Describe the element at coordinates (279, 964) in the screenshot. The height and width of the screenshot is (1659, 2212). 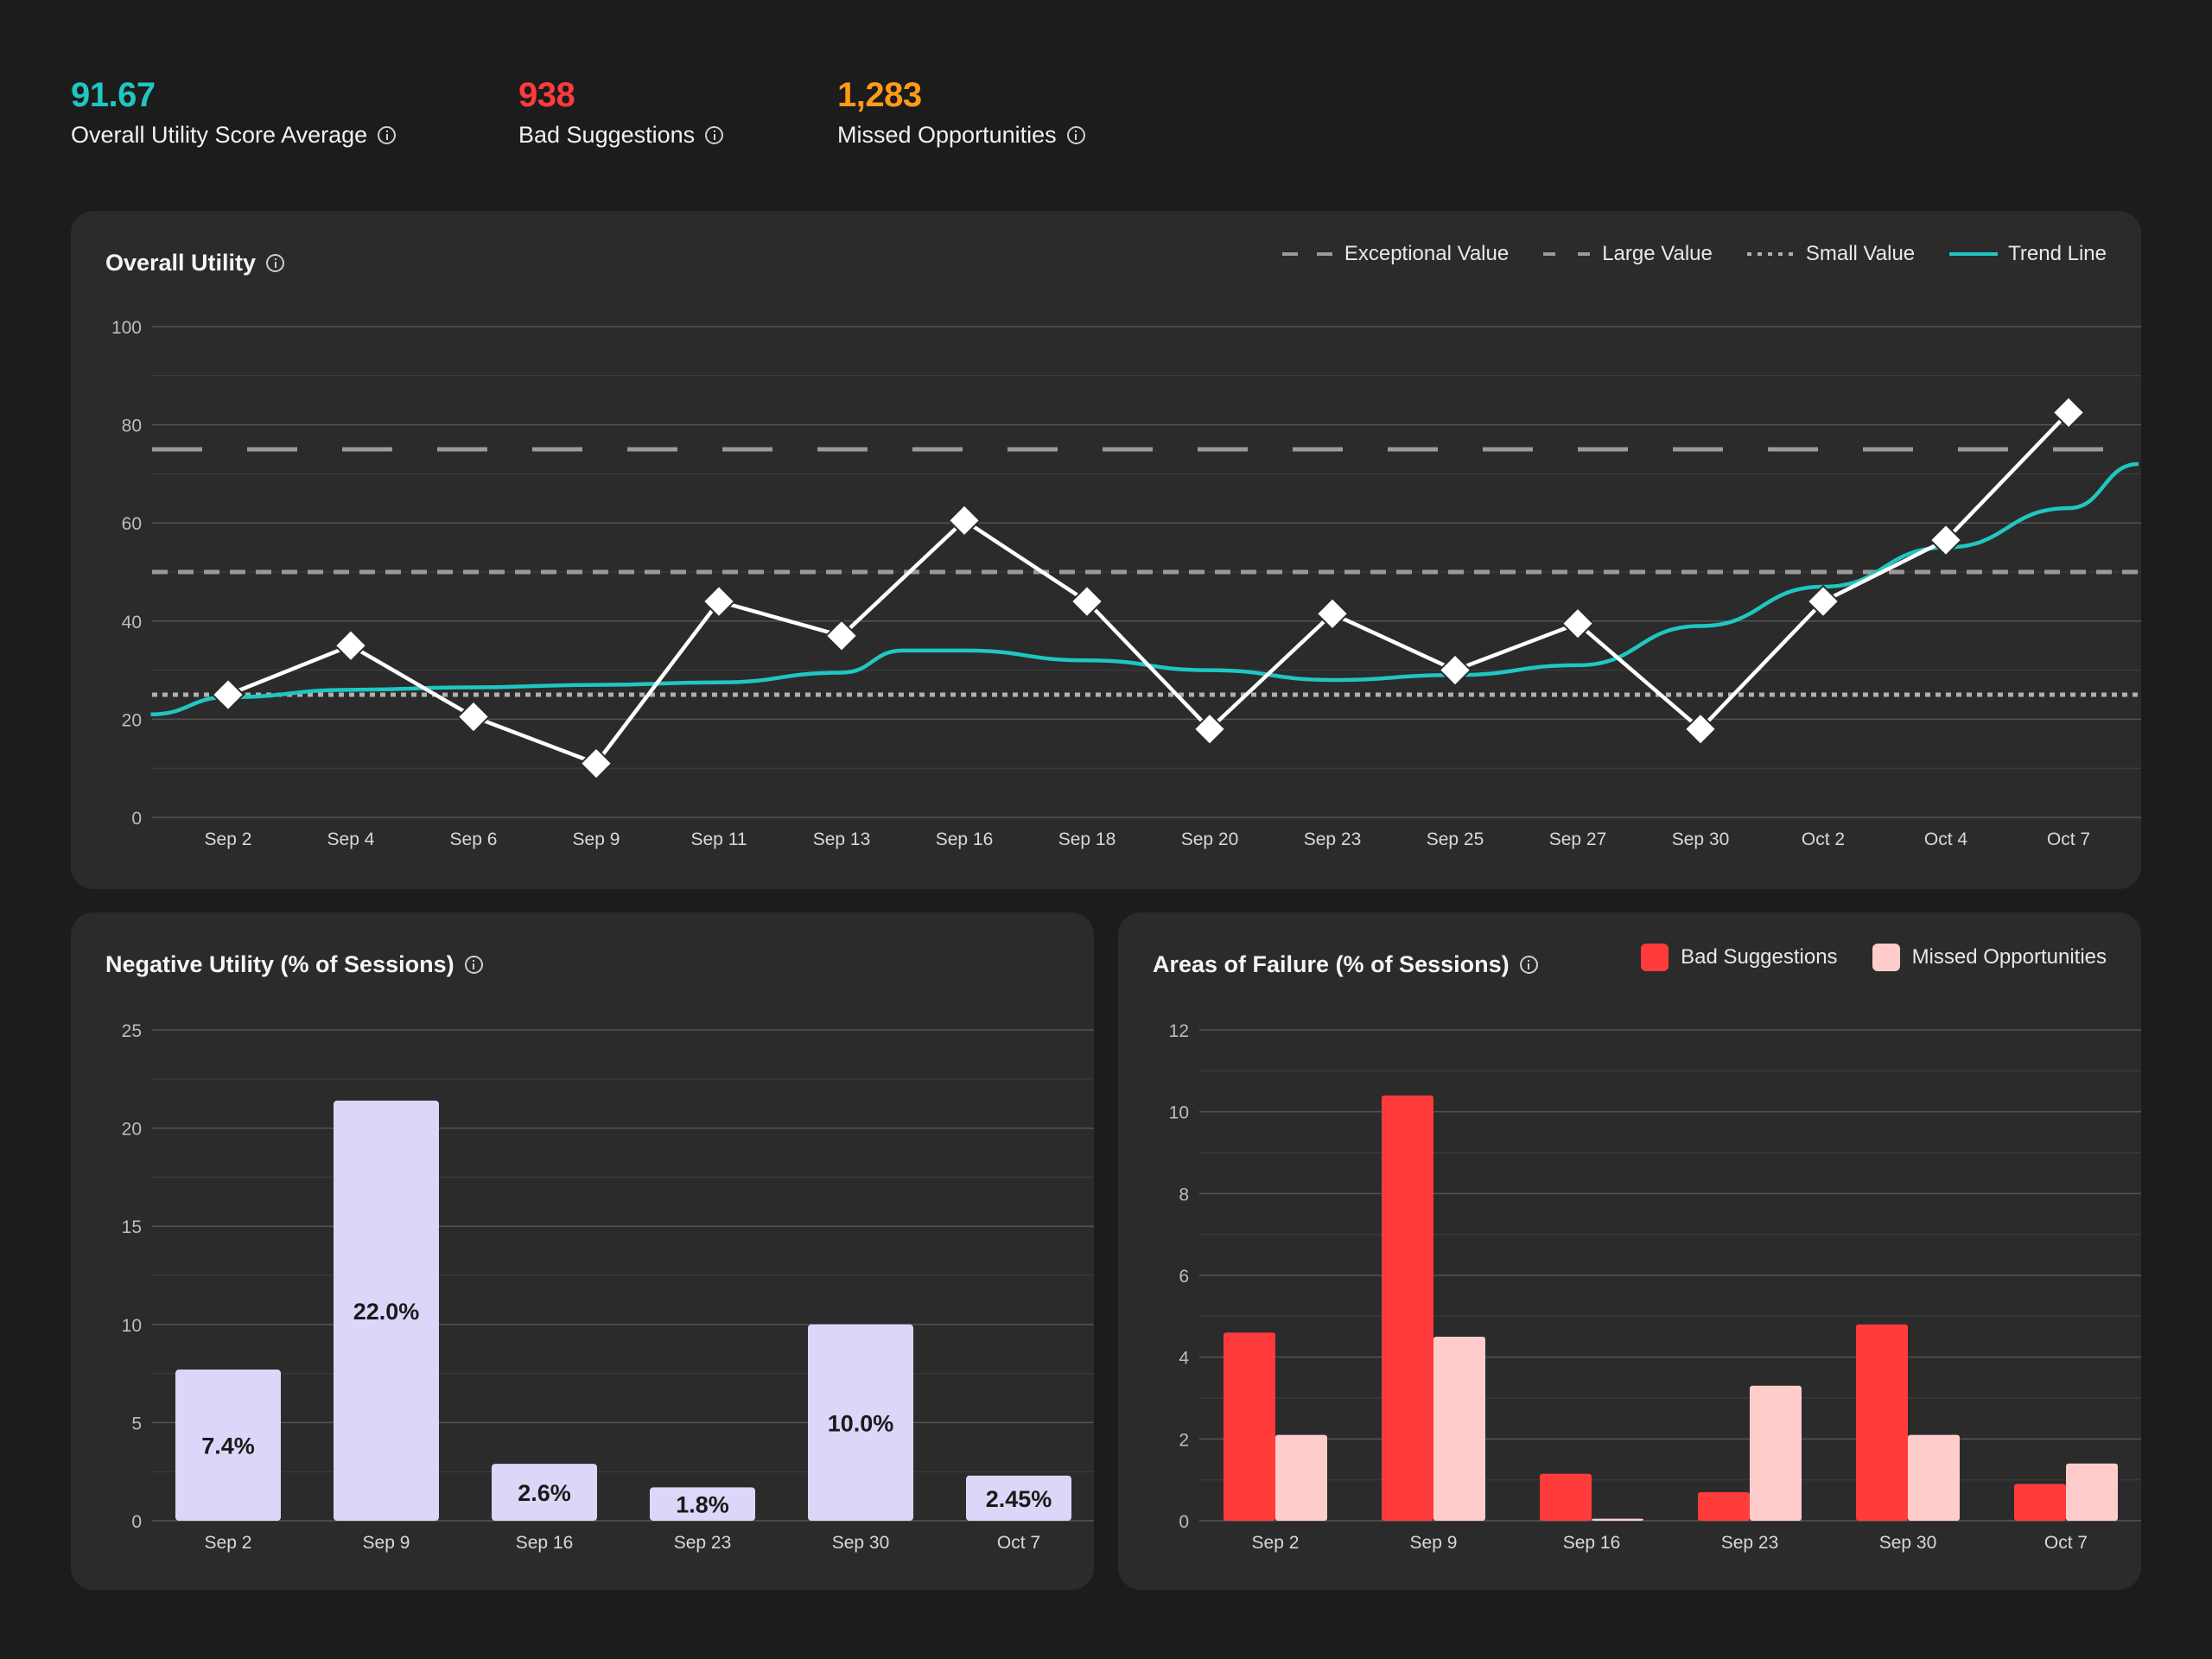
I see `panel-title-text: Negative Utility (% of Sessions)` at that location.